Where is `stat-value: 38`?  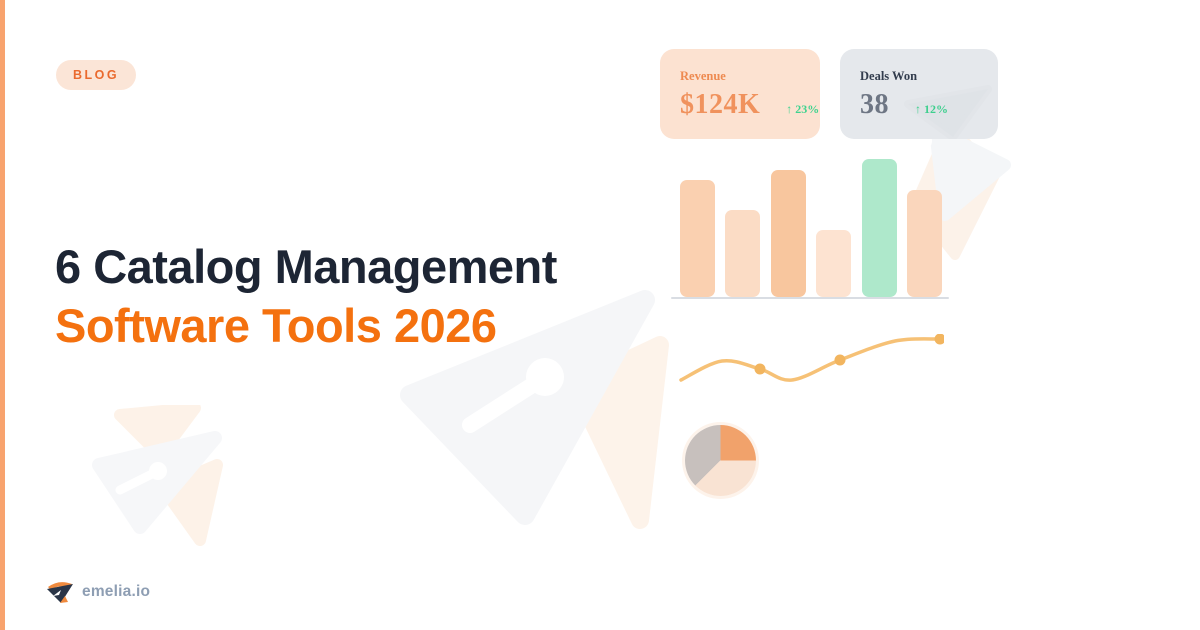 stat-value: 38 is located at coordinates (874, 104).